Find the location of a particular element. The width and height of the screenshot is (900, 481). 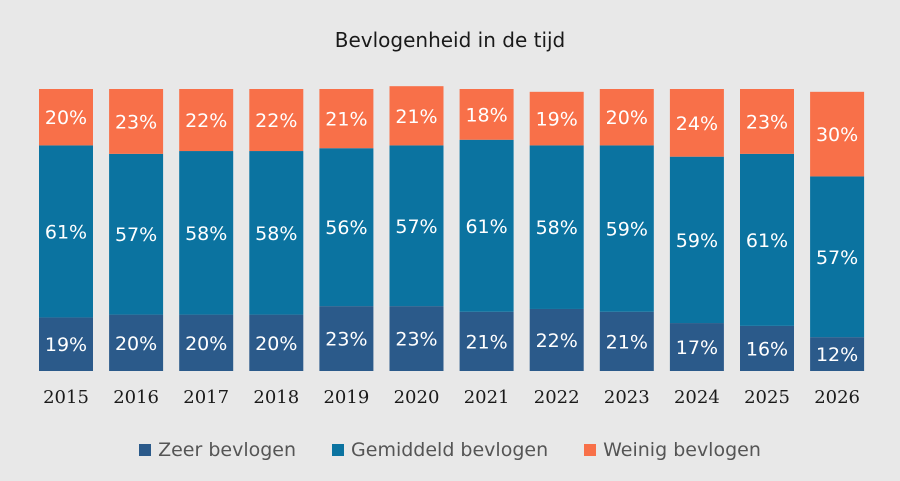

x-tick-label-2022: 2022 is located at coordinates (557, 397).